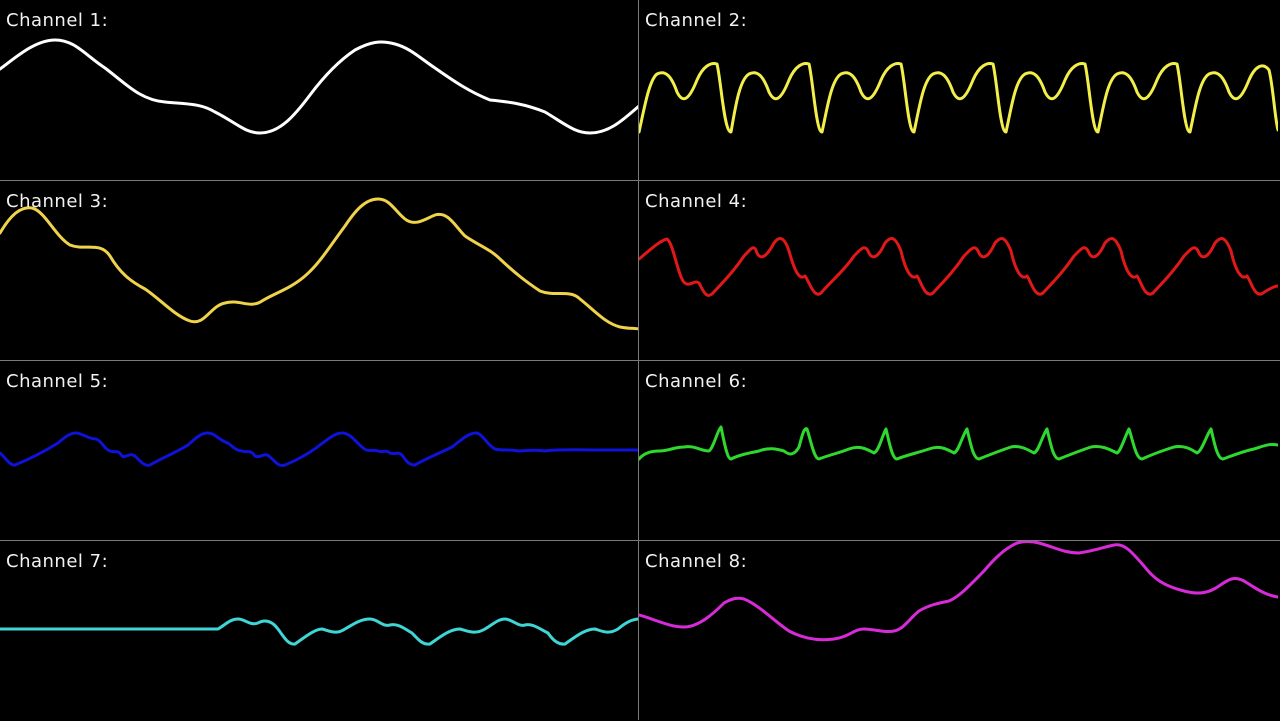  I want to click on channel-2-waveform, so click(958, 98).